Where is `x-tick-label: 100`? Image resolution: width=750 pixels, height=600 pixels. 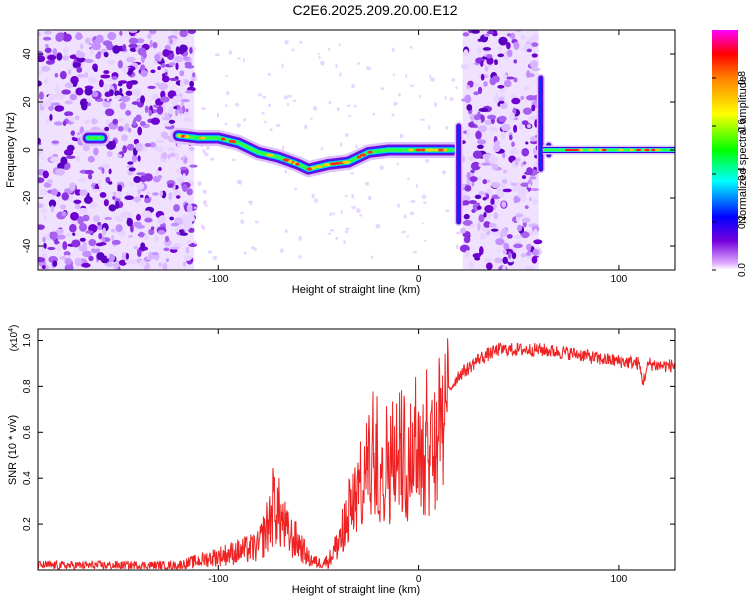 x-tick-label: 100 is located at coordinates (619, 579).